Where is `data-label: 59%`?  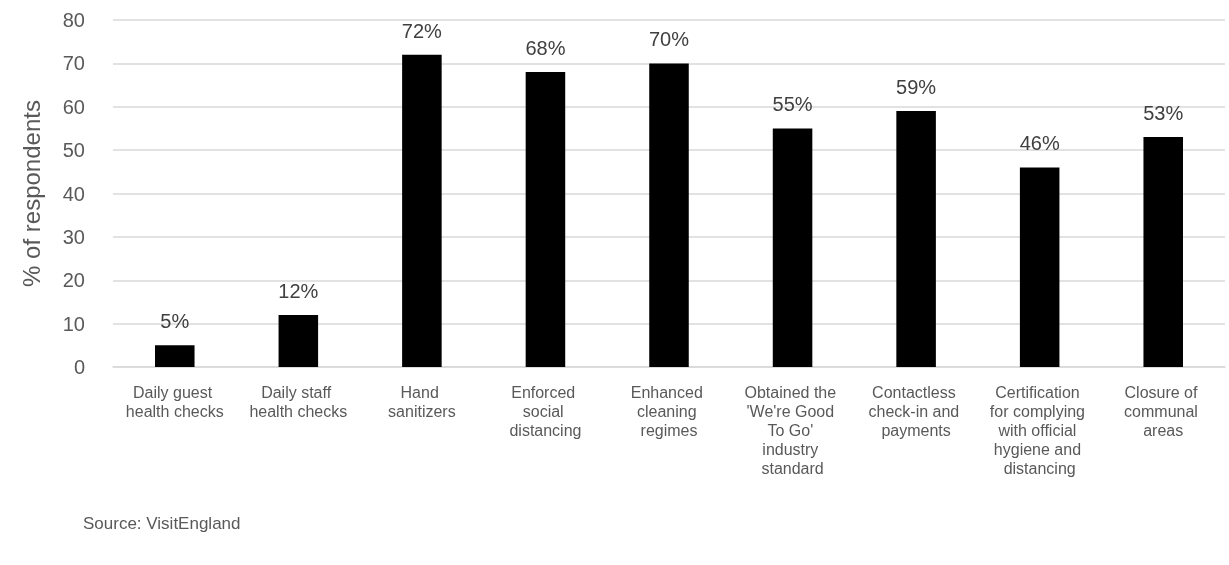 data-label: 59% is located at coordinates (916, 87).